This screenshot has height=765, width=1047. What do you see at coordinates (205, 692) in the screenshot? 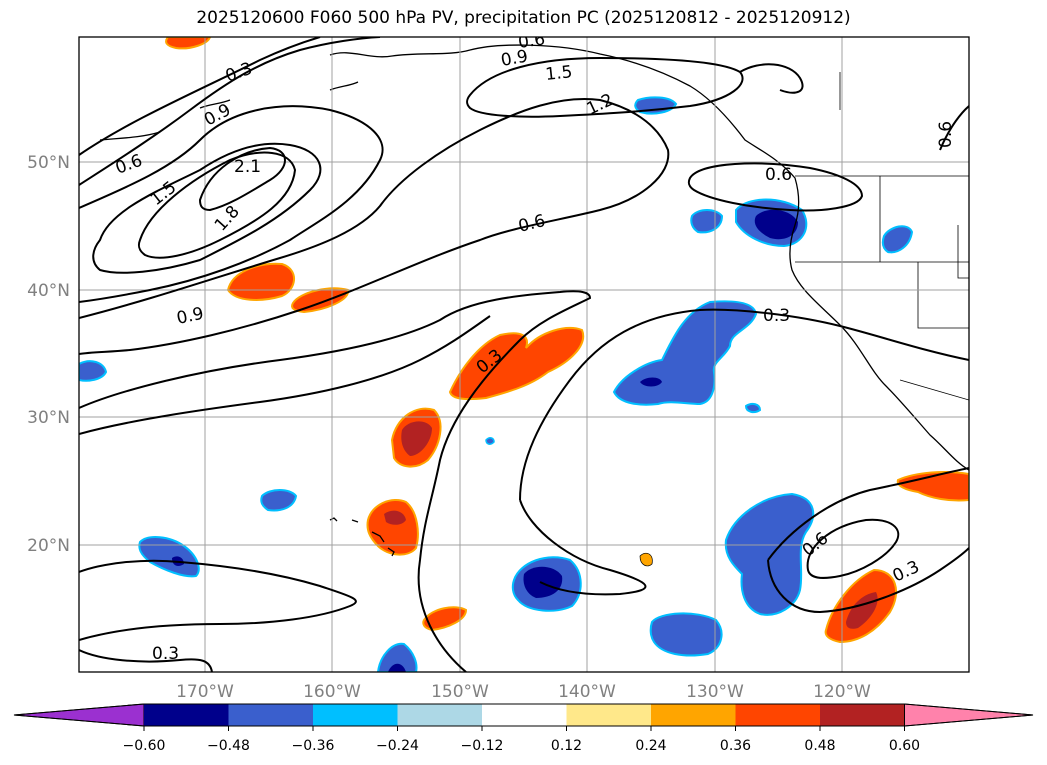
I see `longitude-label: 170°W` at bounding box center [205, 692].